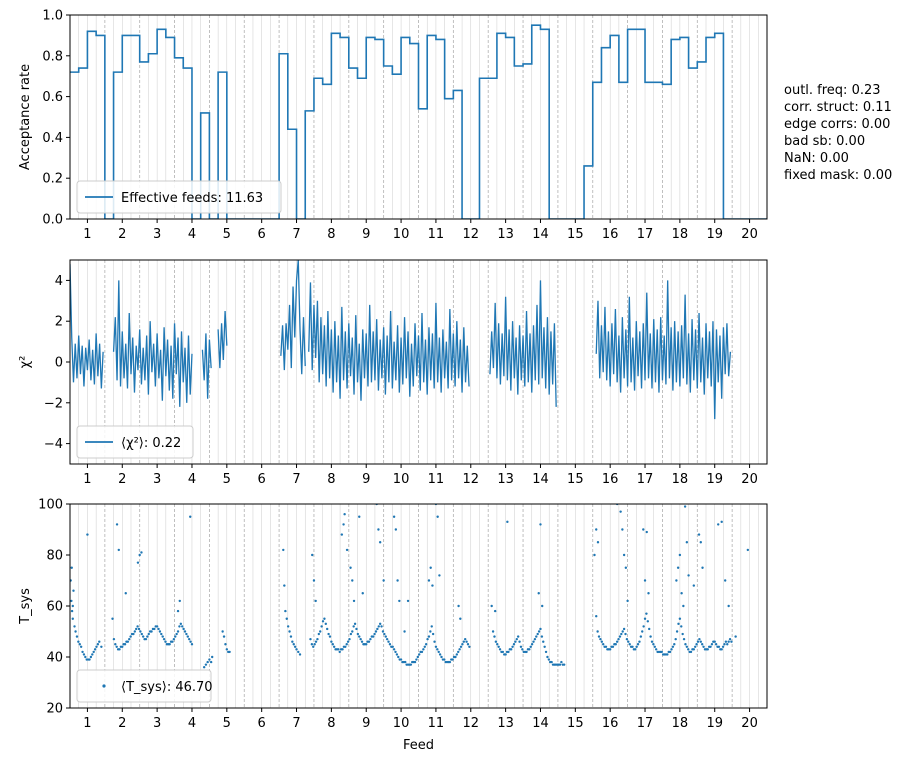 The image size is (914, 761). What do you see at coordinates (366, 234) in the screenshot?
I see `x-tick-label: 9` at bounding box center [366, 234].